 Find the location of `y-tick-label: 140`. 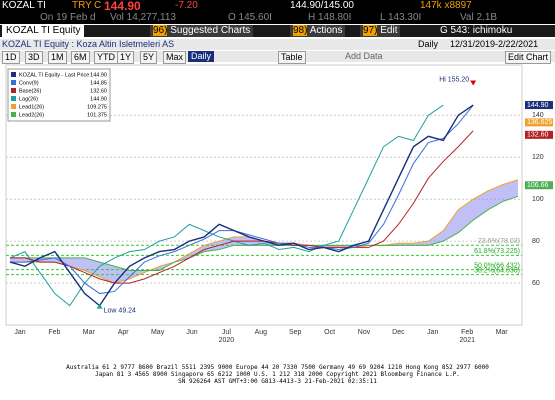

y-tick-label: 140 is located at coordinates (538, 115).